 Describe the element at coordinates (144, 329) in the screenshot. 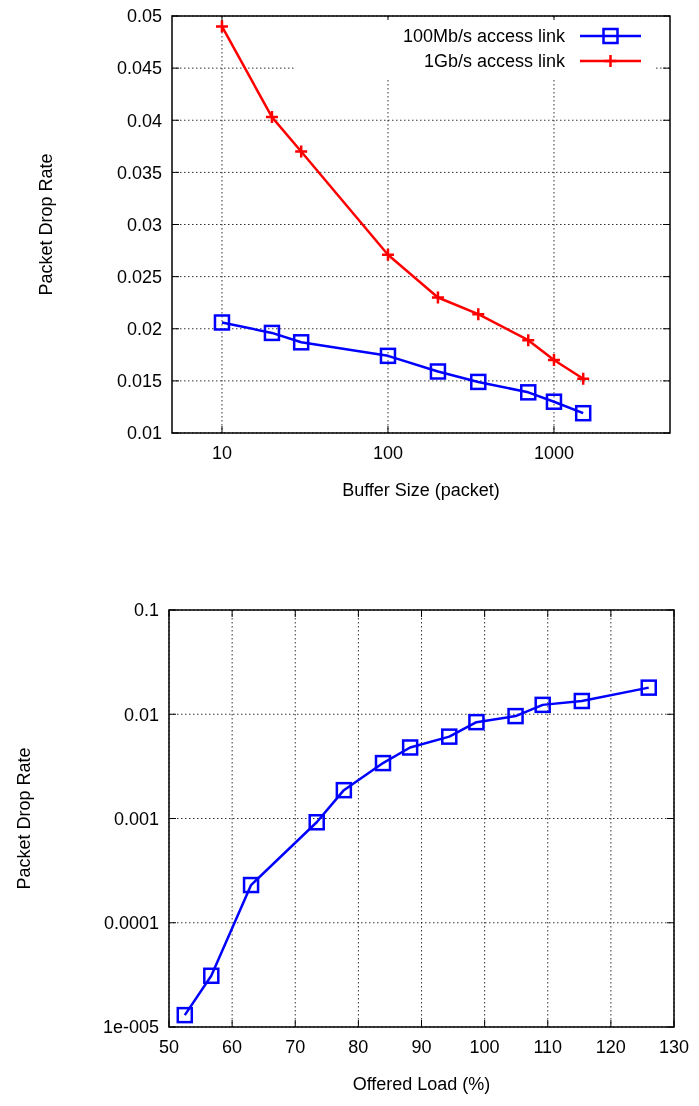

I see `y-tick-label: 0.02` at that location.